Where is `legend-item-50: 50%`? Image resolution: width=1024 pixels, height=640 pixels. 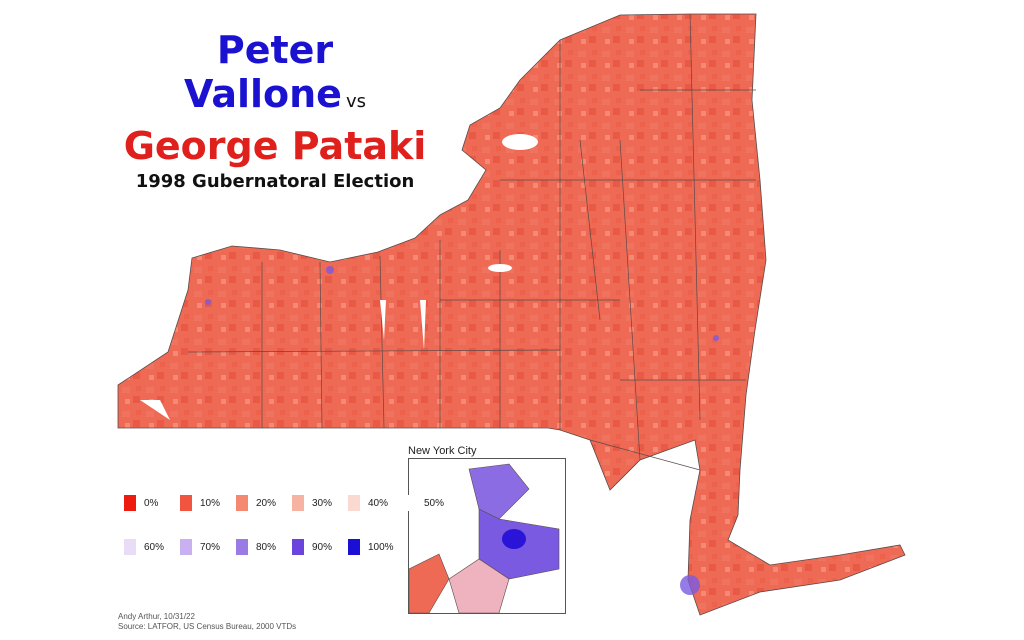 legend-item-50: 50% is located at coordinates (426, 503).